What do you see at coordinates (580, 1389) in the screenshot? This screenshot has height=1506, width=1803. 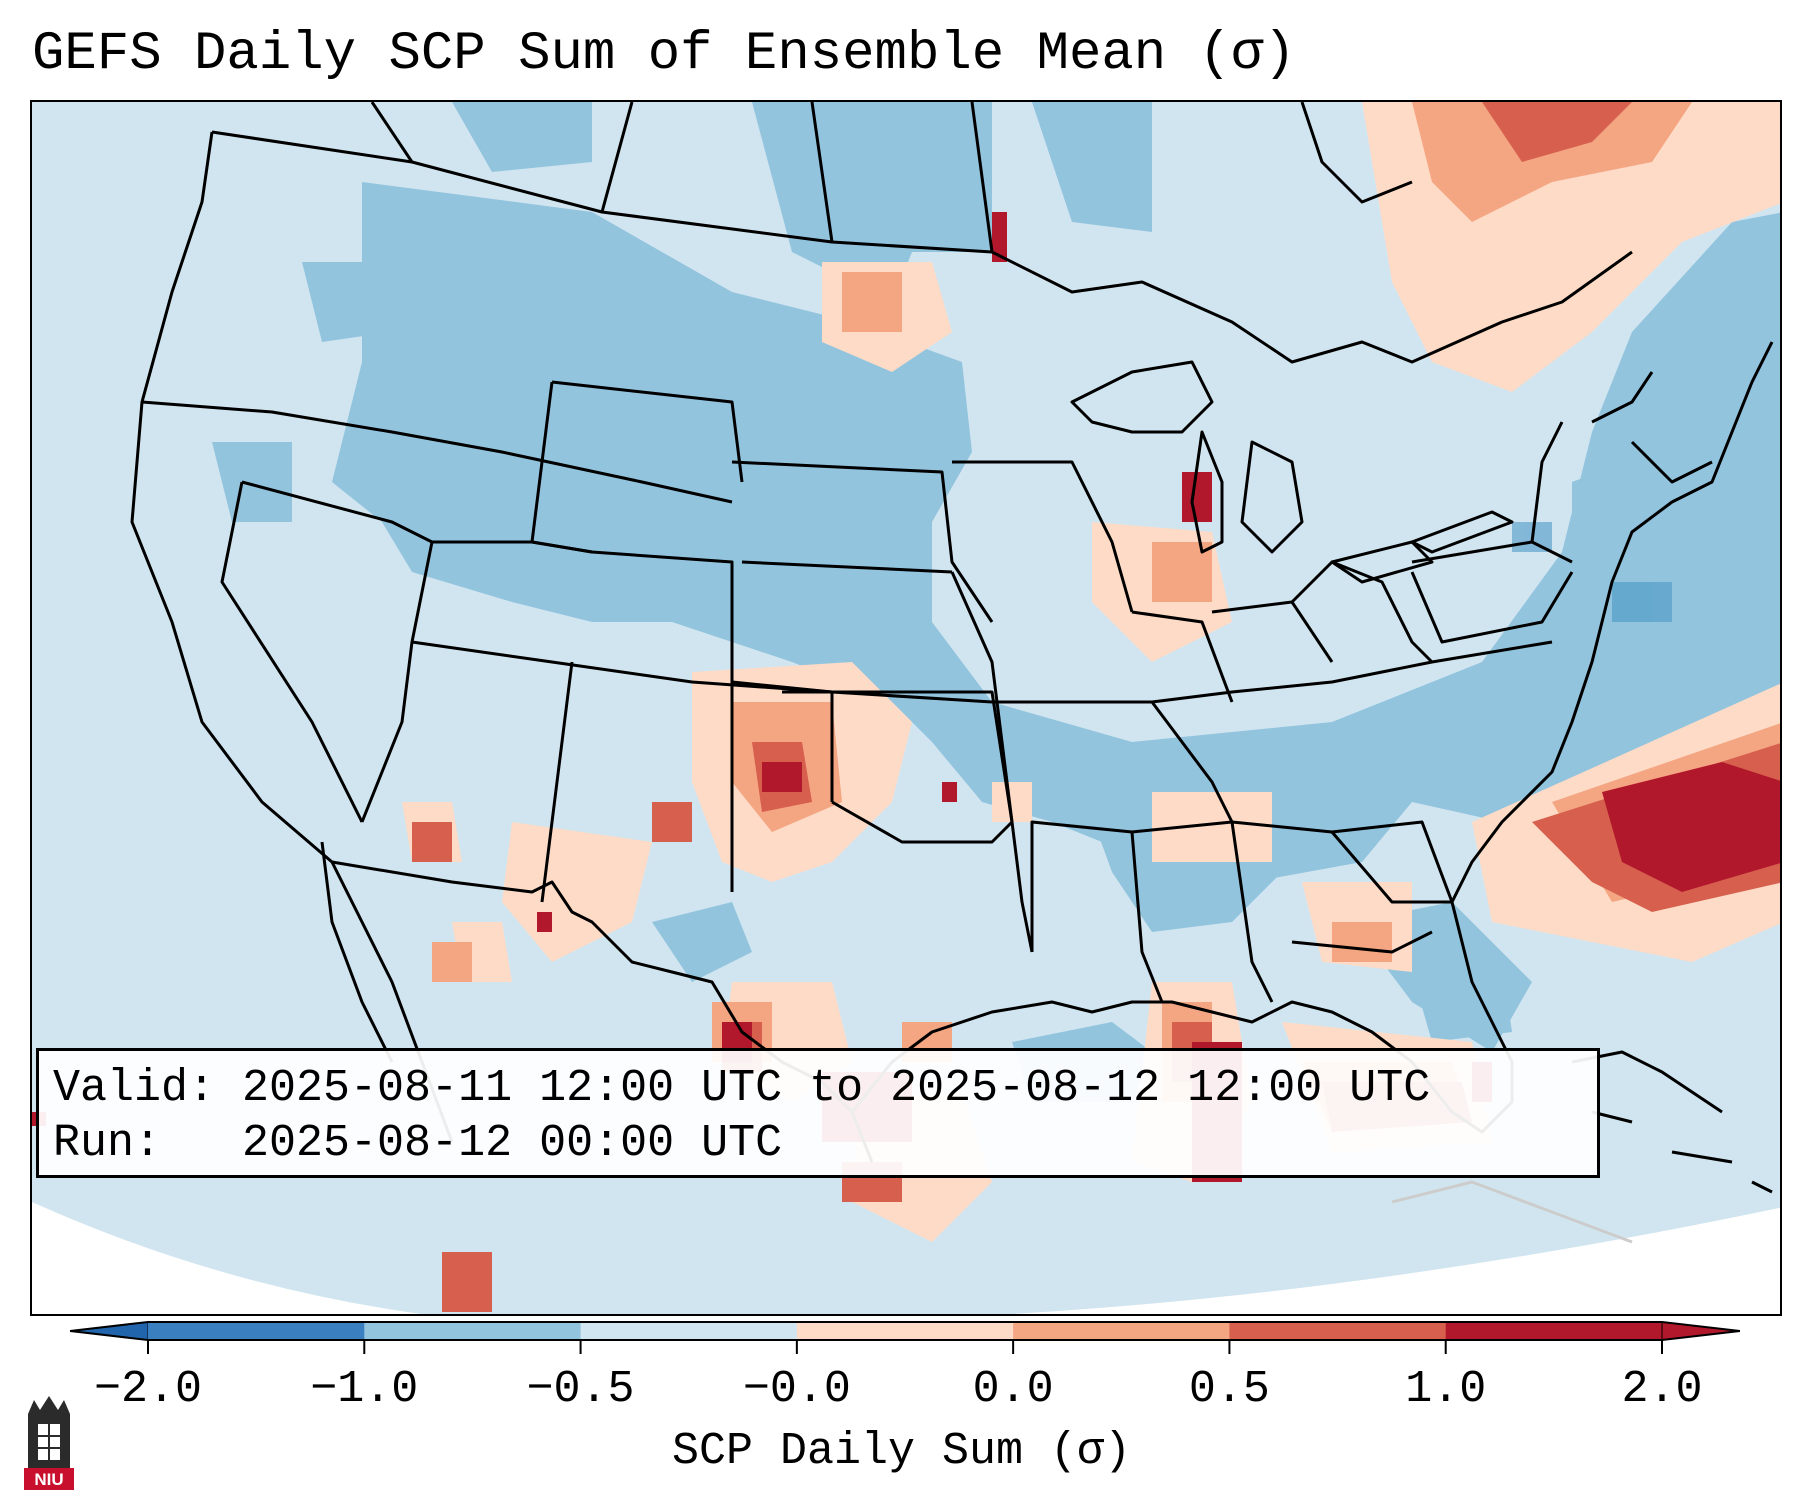 I see `colorbar-tick-label: −0.5` at bounding box center [580, 1389].